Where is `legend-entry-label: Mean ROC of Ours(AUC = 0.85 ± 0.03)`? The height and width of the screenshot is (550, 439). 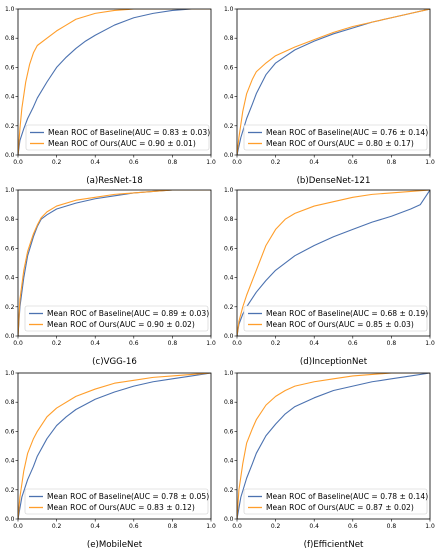 legend-entry-label: Mean ROC of Ours(AUC = 0.85 ± 0.03) is located at coordinates (340, 324).